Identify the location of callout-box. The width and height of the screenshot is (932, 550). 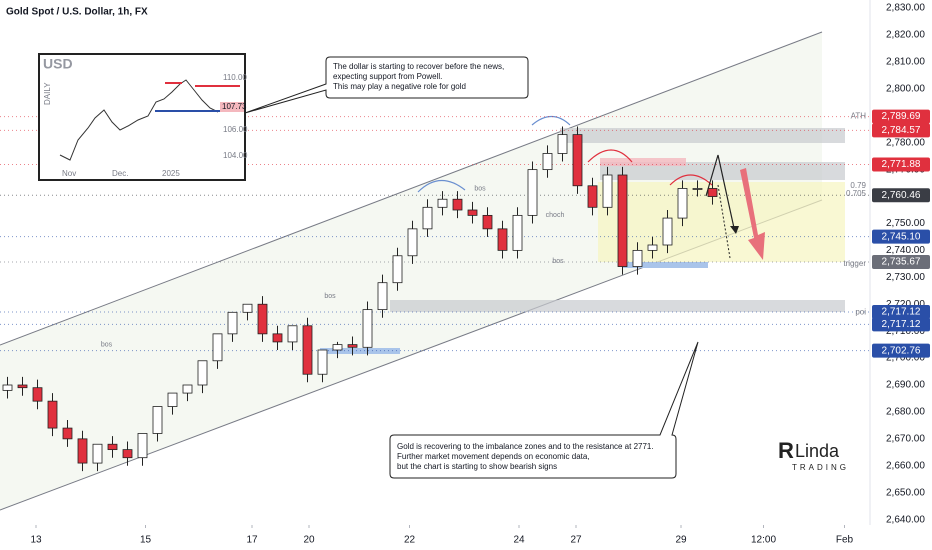
(544, 410).